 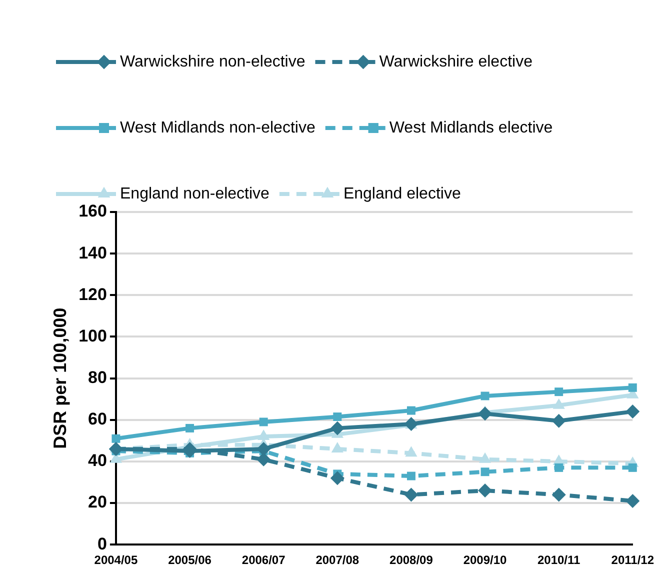 I want to click on x-tick-label: 2009/10, so click(x=485, y=560).